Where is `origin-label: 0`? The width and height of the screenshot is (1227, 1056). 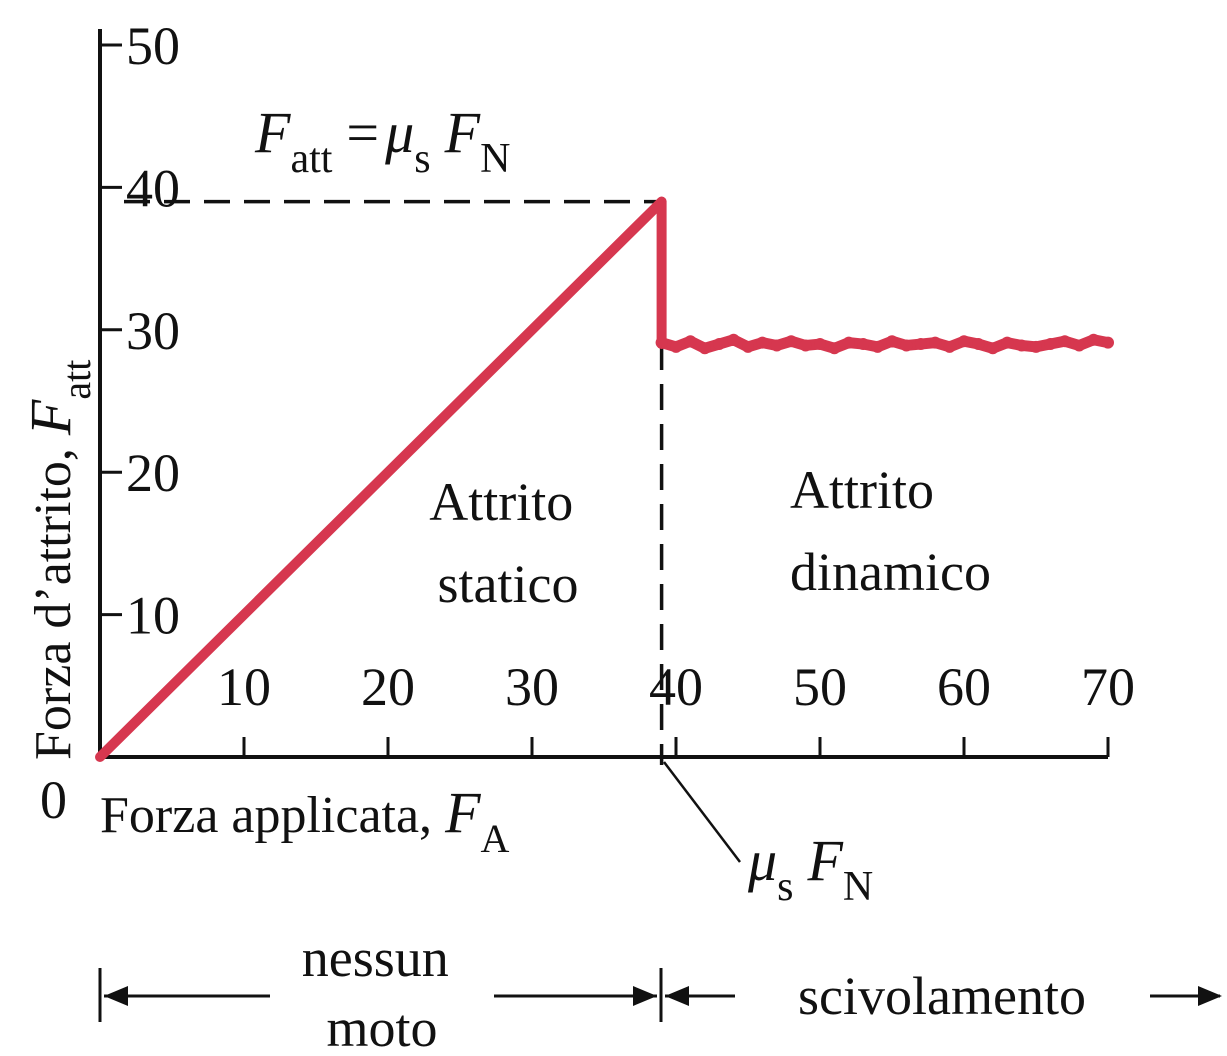 origin-label: 0 is located at coordinates (53, 800).